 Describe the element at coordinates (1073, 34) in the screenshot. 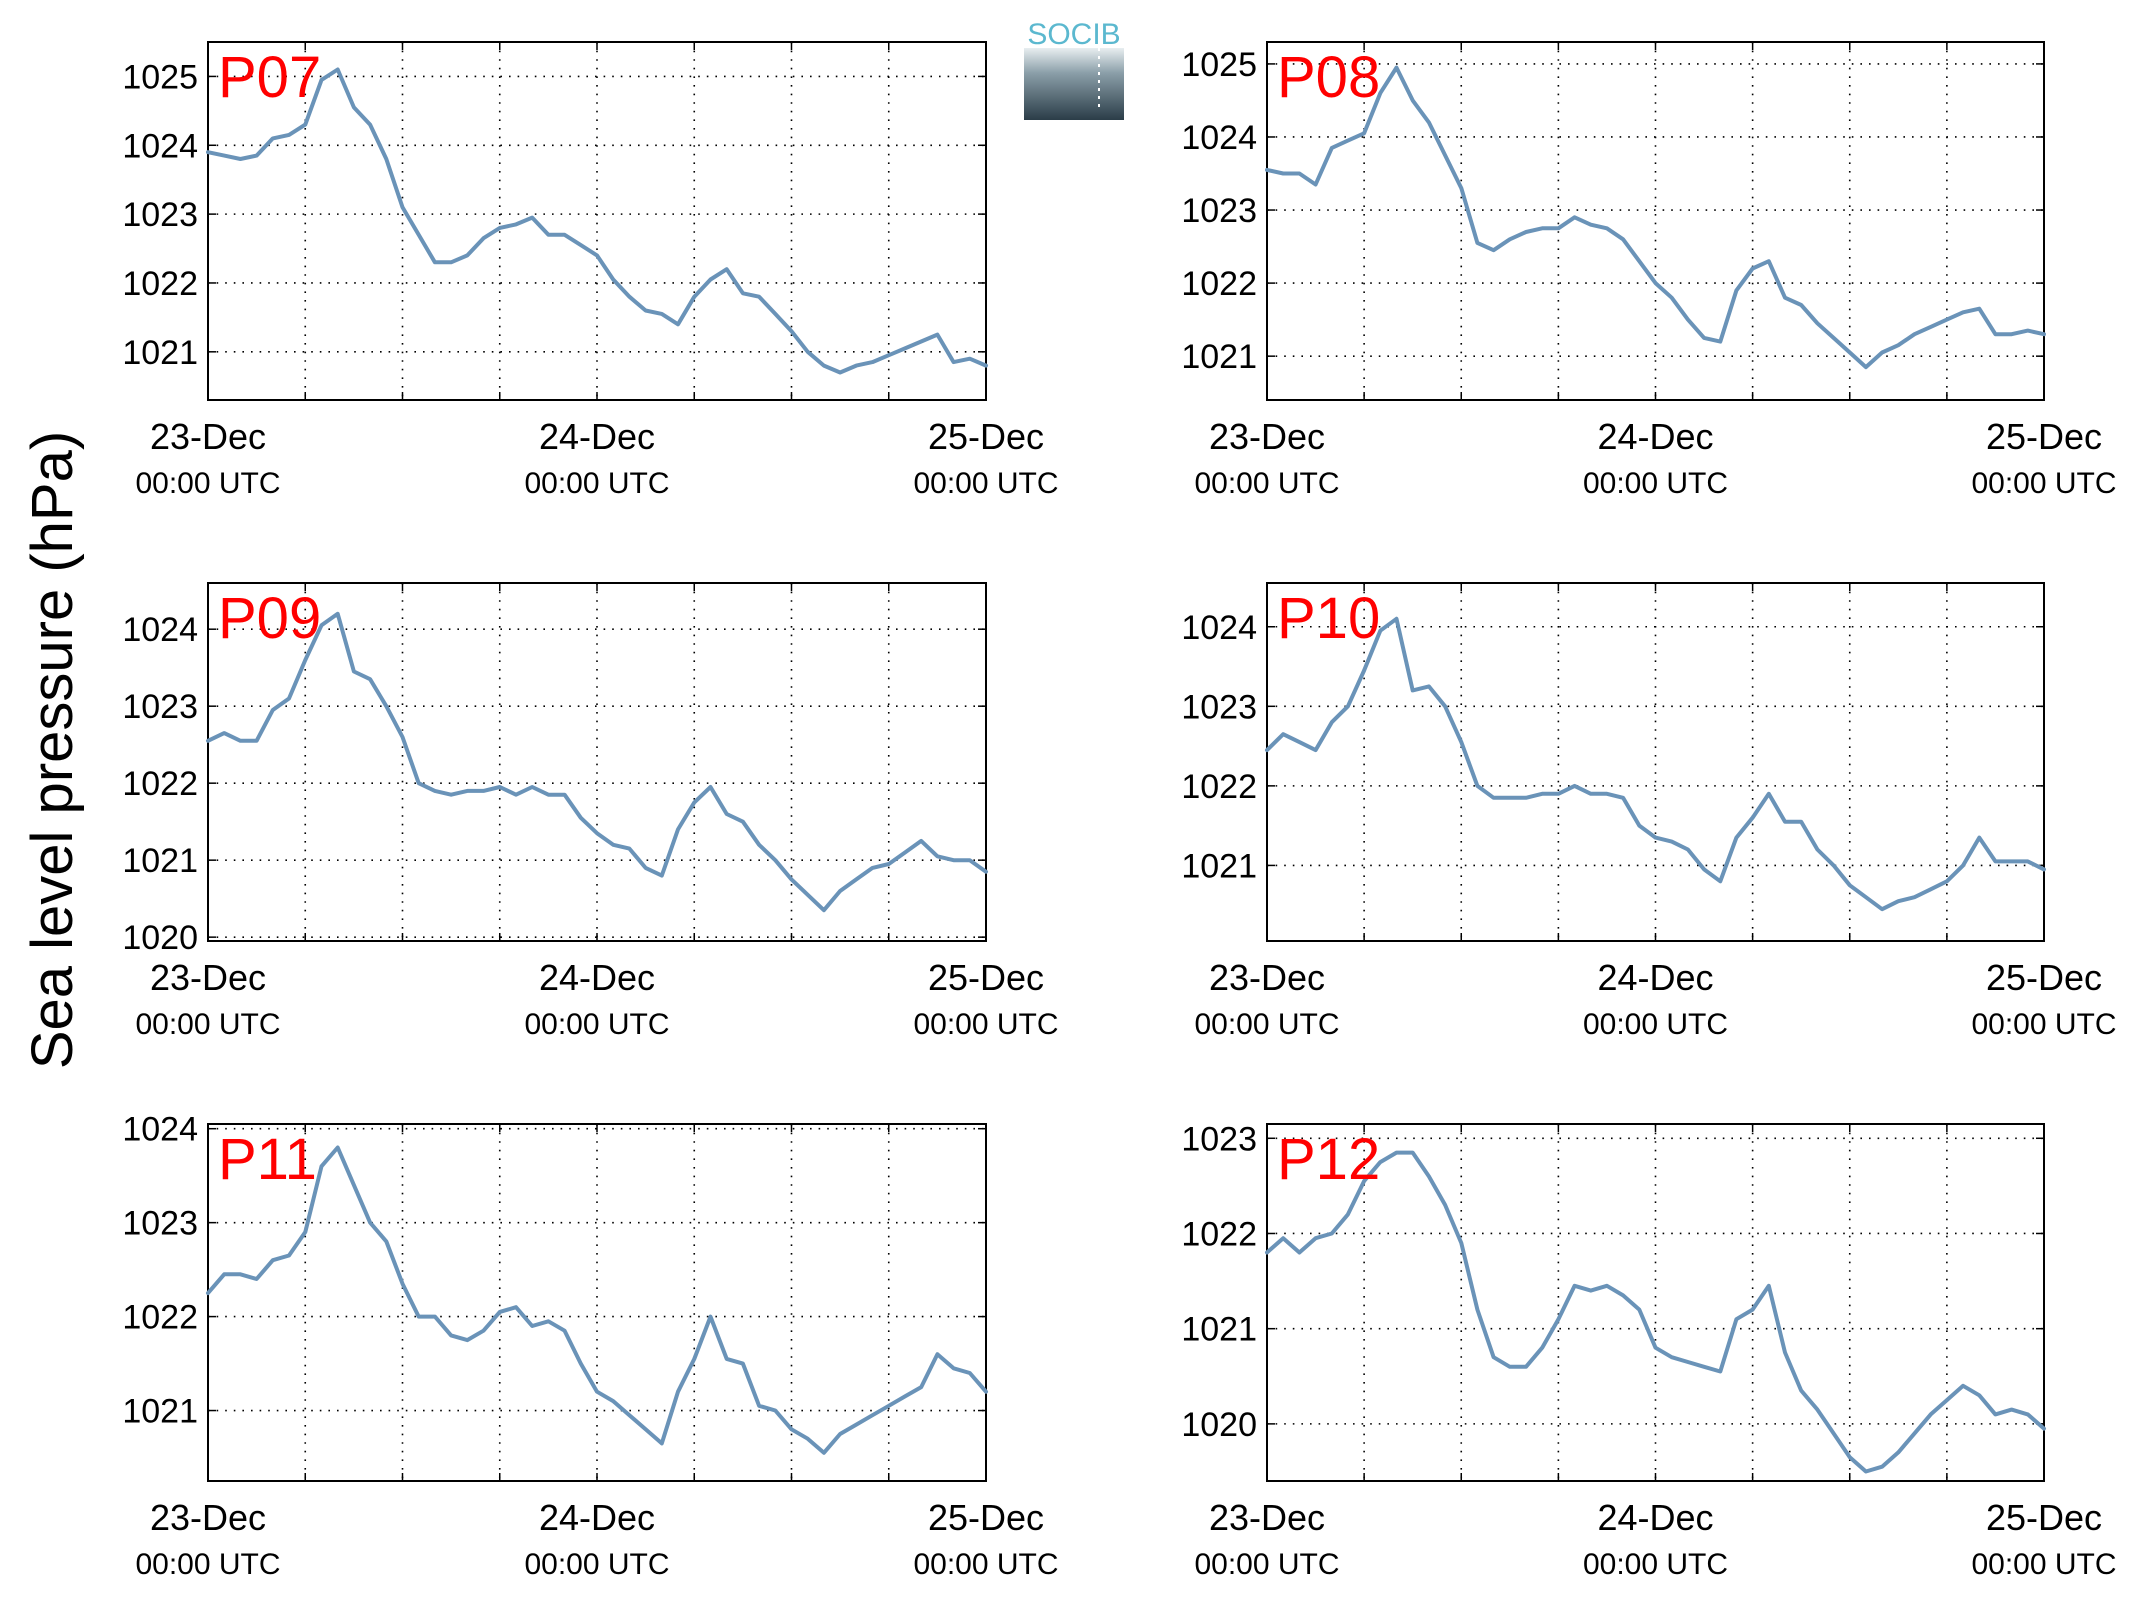

I see `logo-text: SOCIB` at that location.